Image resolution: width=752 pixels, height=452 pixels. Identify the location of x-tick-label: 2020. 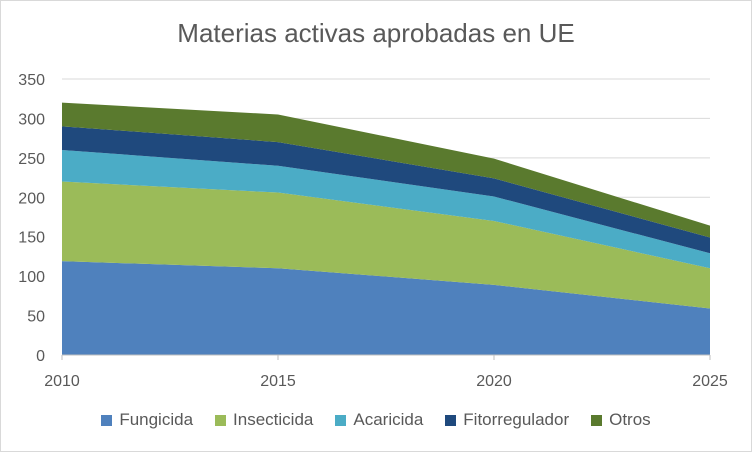
(494, 381).